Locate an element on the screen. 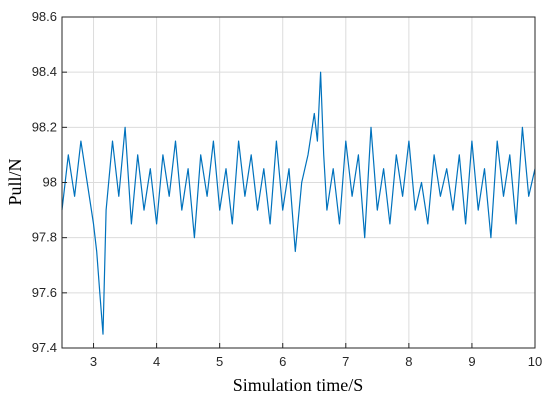 This screenshot has width=550, height=402. y-tick-label: 98 is located at coordinates (50, 182).